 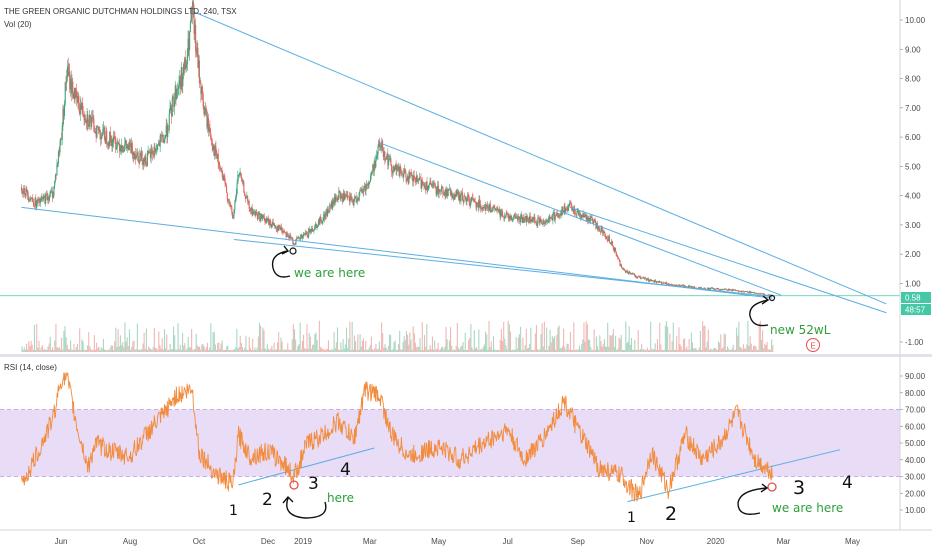 What do you see at coordinates (913, 49) in the screenshot?
I see `price-tick-label: 9.00` at bounding box center [913, 49].